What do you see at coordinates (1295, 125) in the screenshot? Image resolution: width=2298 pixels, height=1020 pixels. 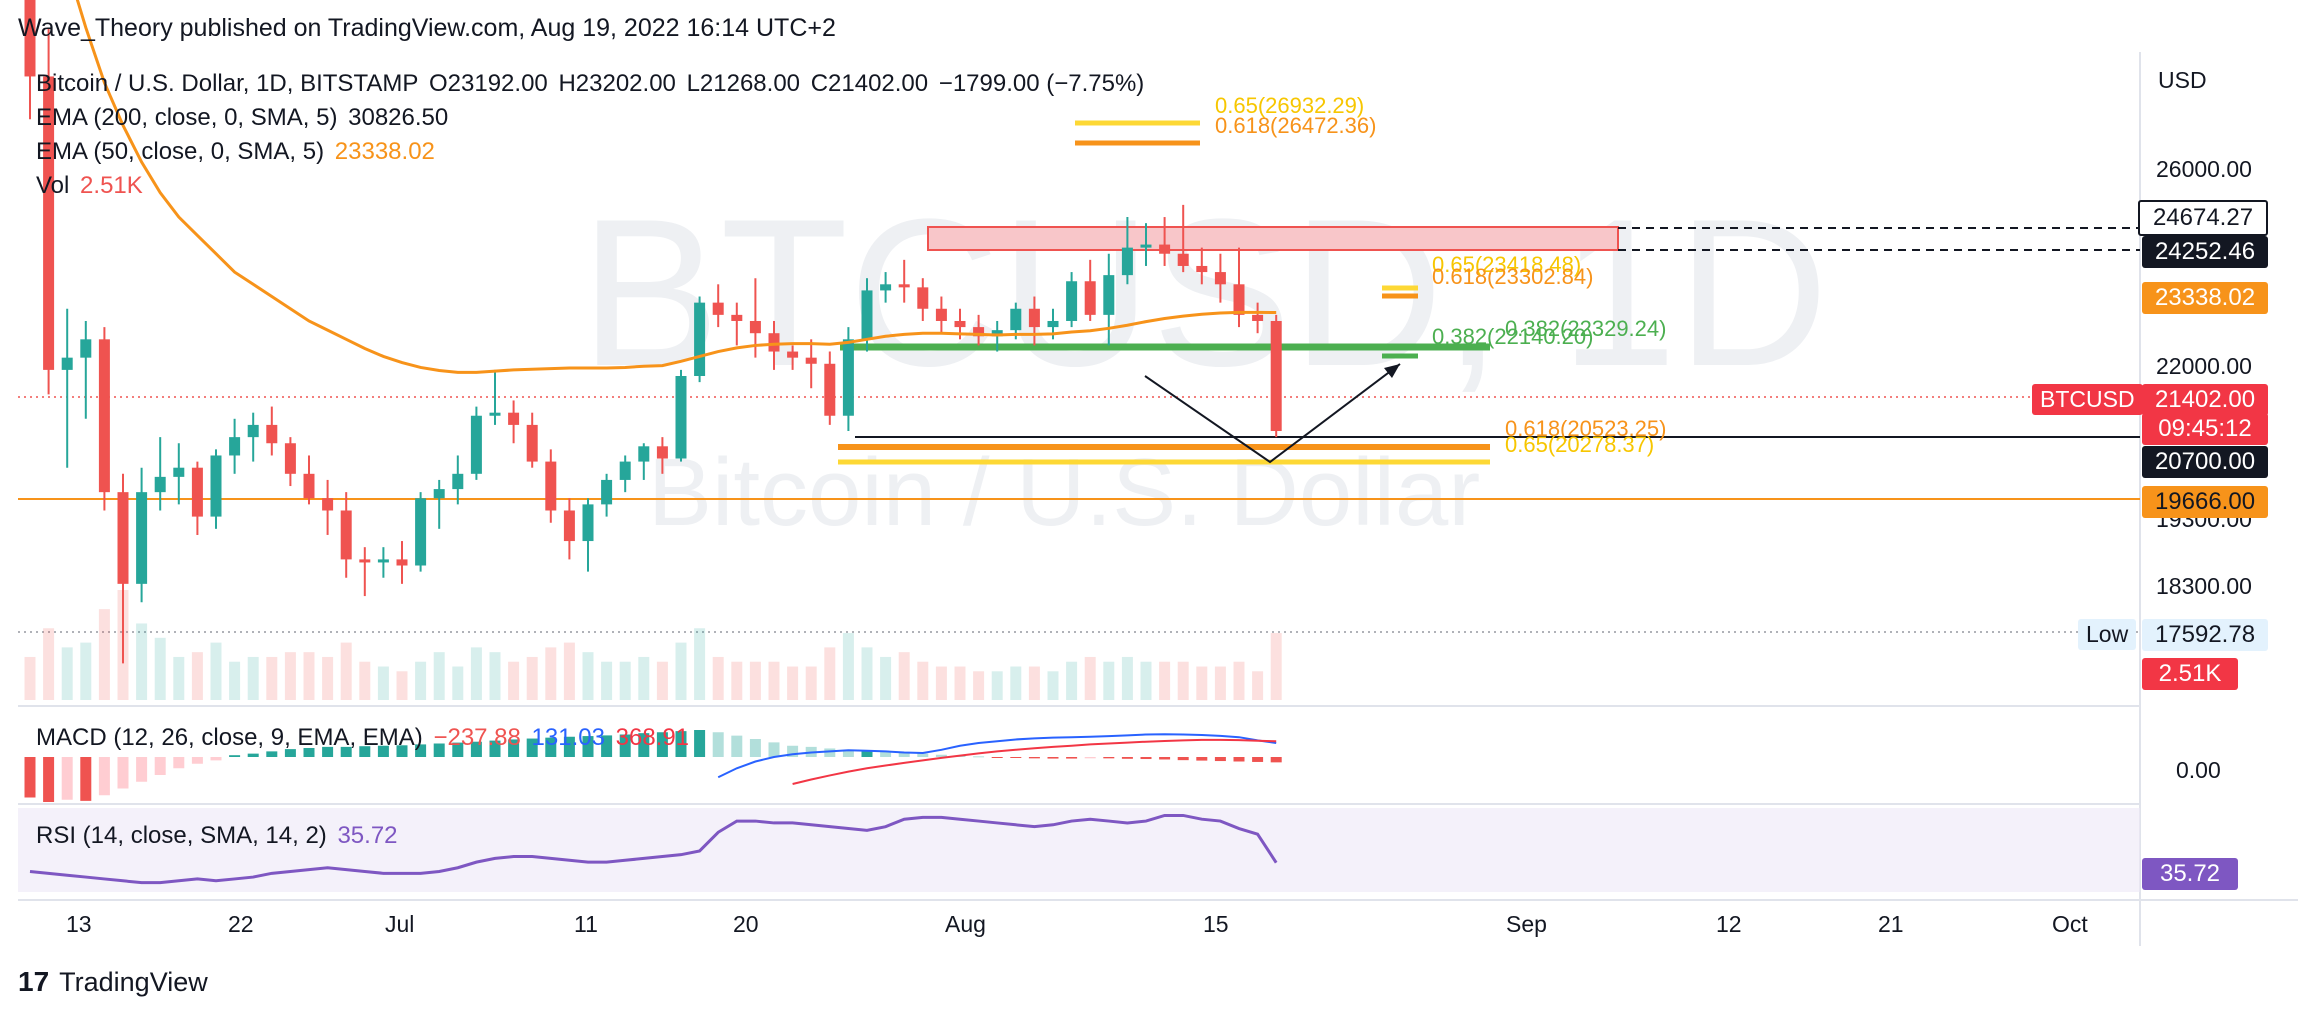 I see `fib-label-1: 0.618(26472.36)` at bounding box center [1295, 125].